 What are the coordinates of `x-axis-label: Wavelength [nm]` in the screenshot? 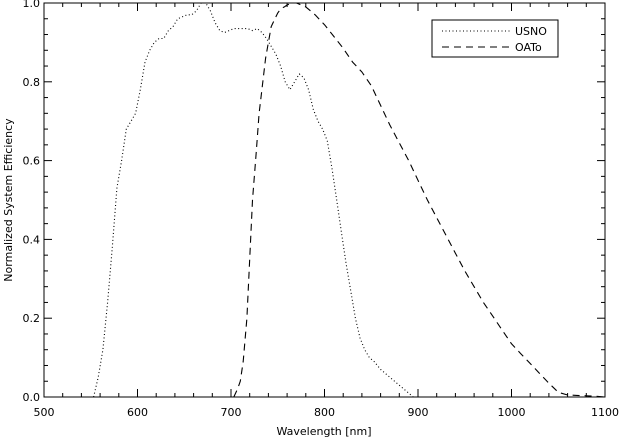 It's located at (323, 431).